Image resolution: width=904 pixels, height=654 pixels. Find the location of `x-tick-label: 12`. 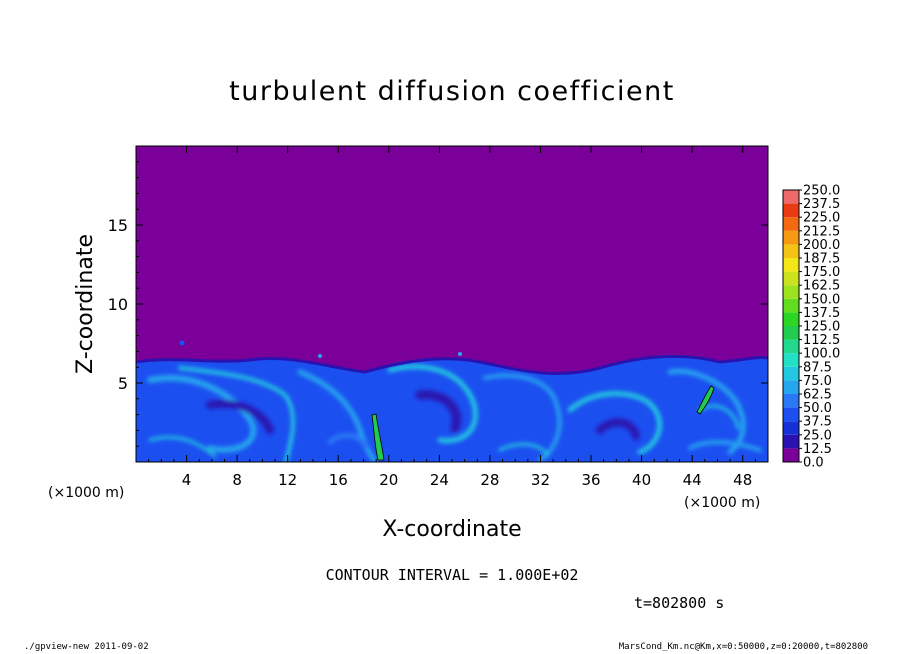

x-tick-label: 12 is located at coordinates (287, 480).